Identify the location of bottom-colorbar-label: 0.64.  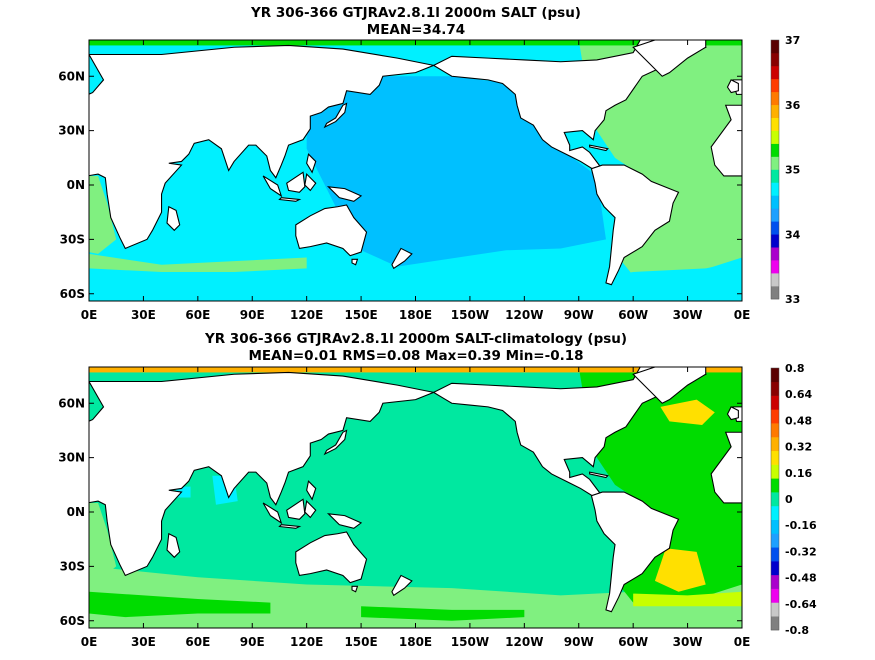
(798, 394).